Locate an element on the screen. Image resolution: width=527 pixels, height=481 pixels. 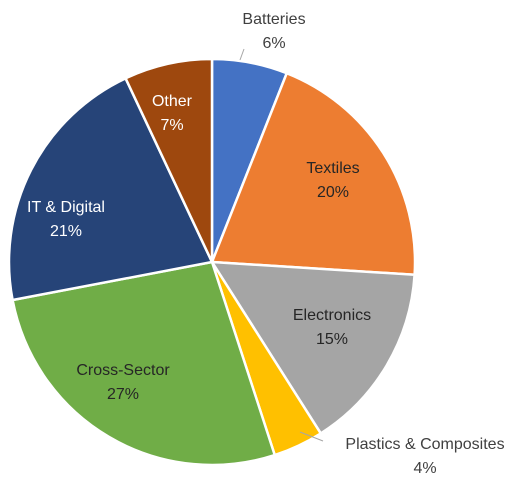
slice-value-batteries: 6% is located at coordinates (273, 43).